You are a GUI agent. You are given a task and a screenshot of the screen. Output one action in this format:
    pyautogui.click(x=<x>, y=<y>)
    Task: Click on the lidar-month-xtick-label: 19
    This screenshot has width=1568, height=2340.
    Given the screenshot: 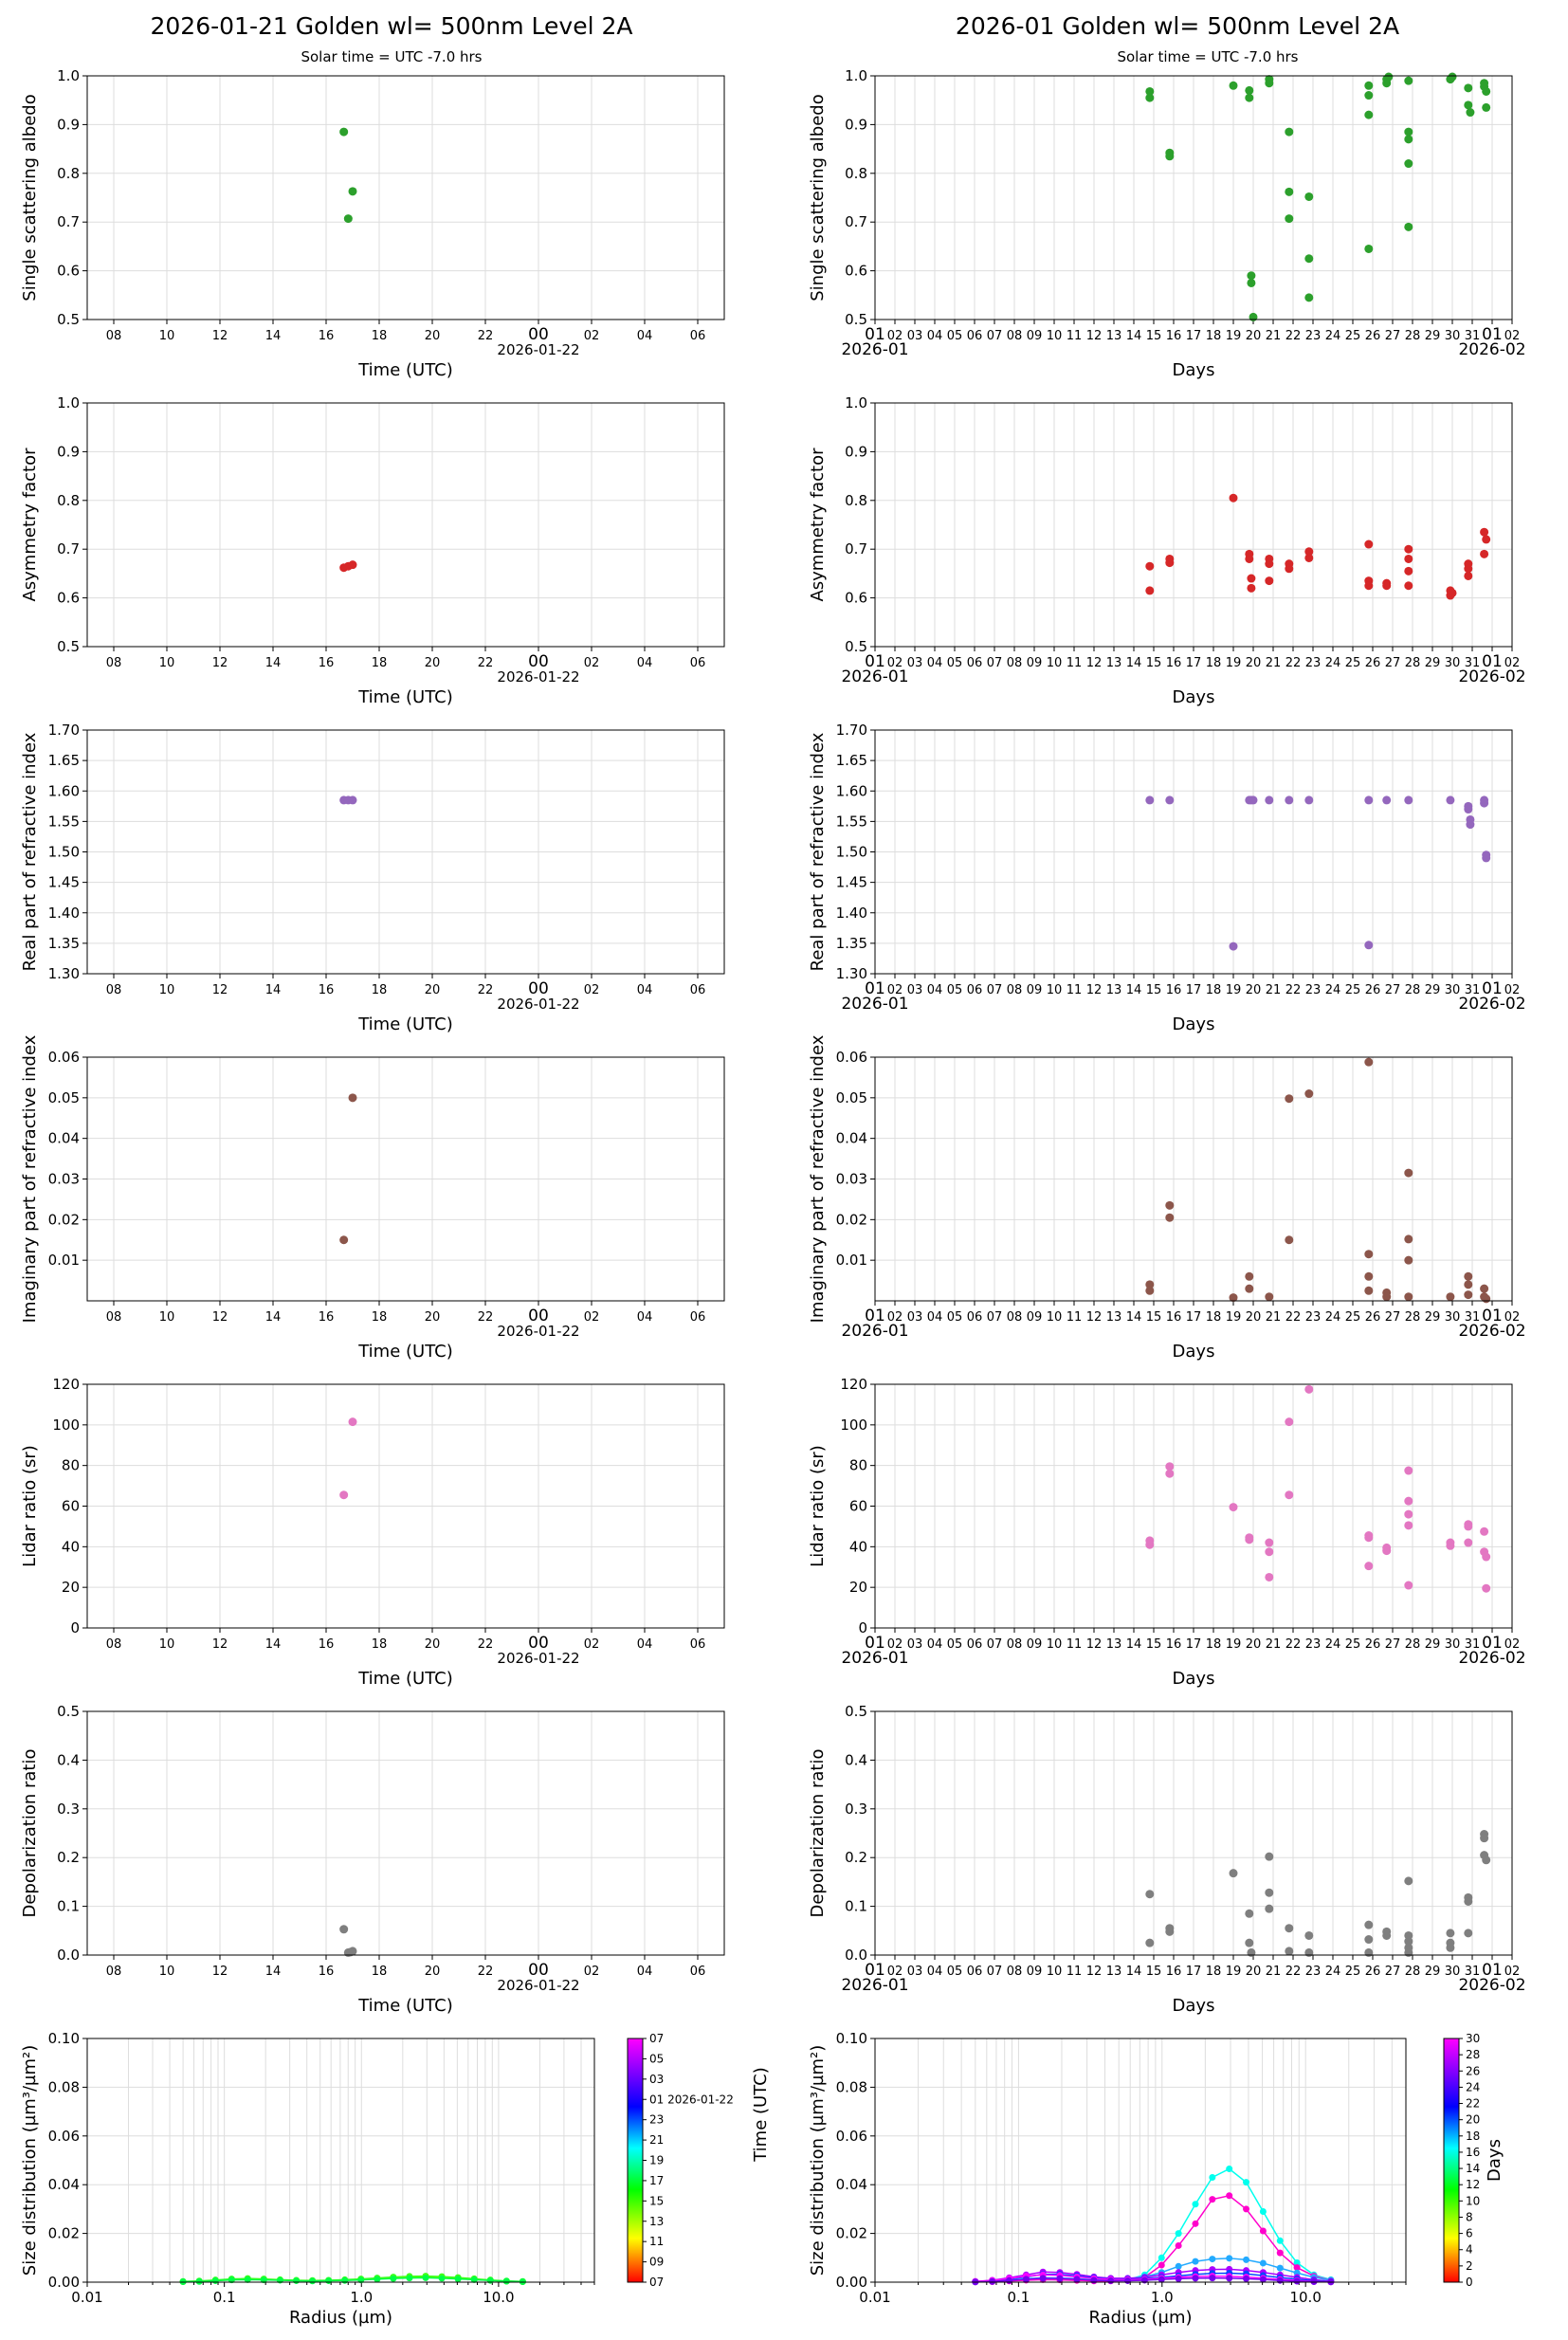 What is the action you would take?
    pyautogui.click(x=1234, y=1644)
    